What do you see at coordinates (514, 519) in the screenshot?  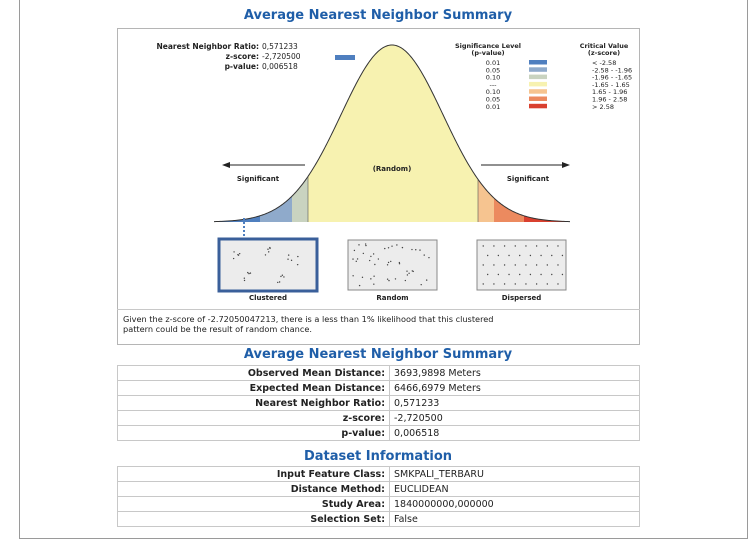 I see `row-value: False` at bounding box center [514, 519].